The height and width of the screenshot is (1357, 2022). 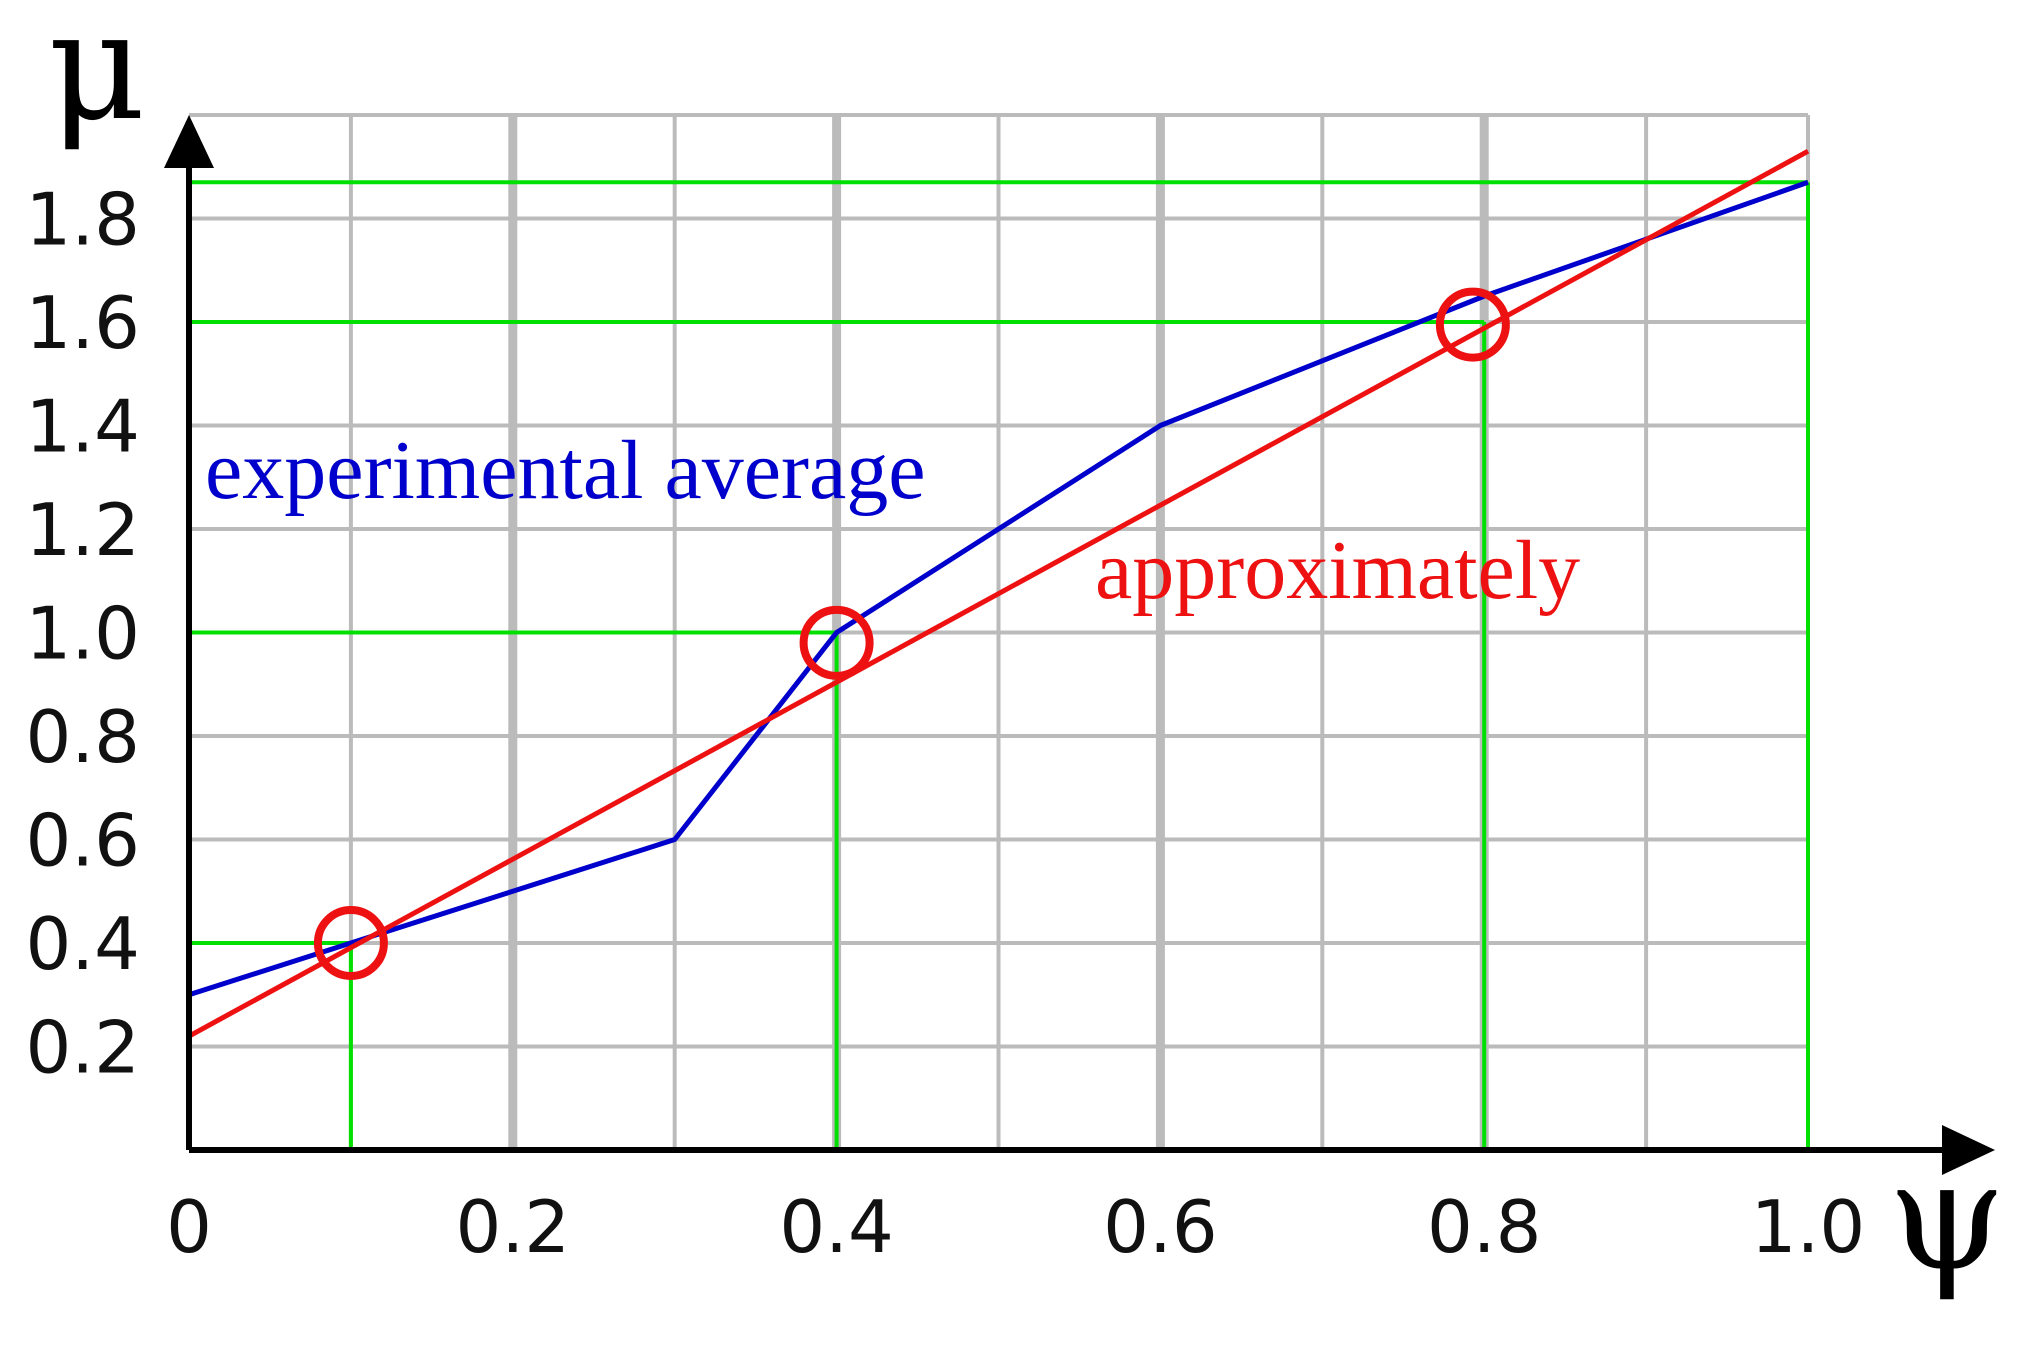 What do you see at coordinates (836, 1227) in the screenshot?
I see `x-tick-label: 0.4` at bounding box center [836, 1227].